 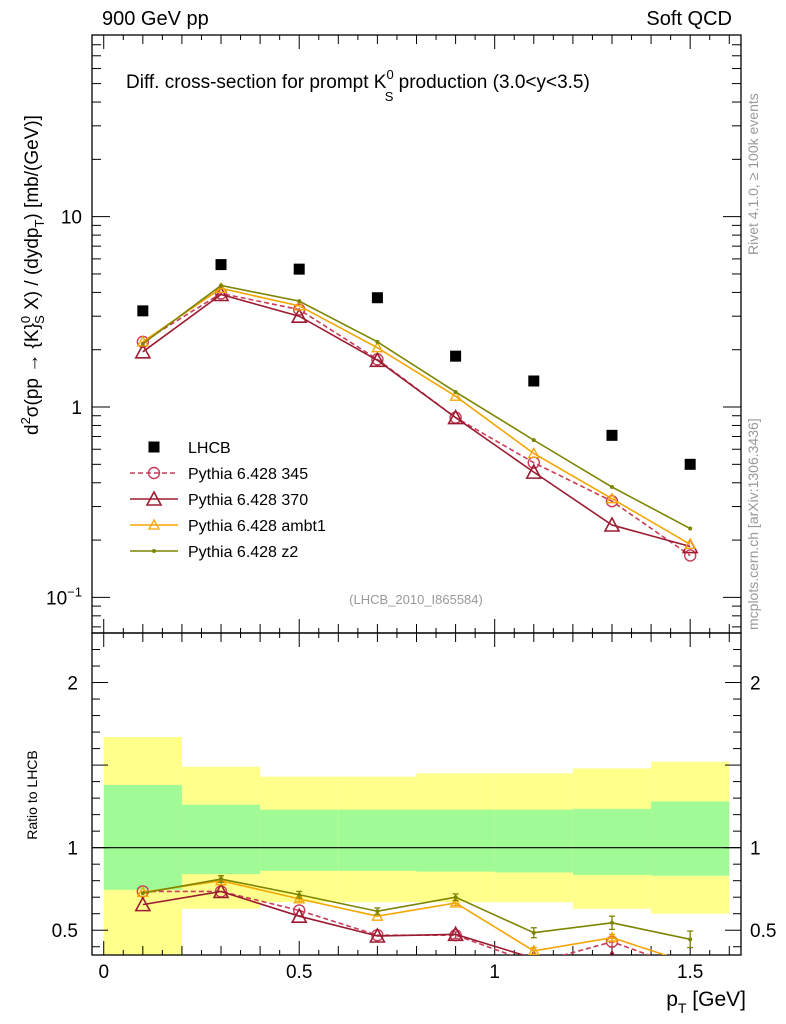 I want to click on x-axis-label: pT [GeV], so click(x=706, y=1002).